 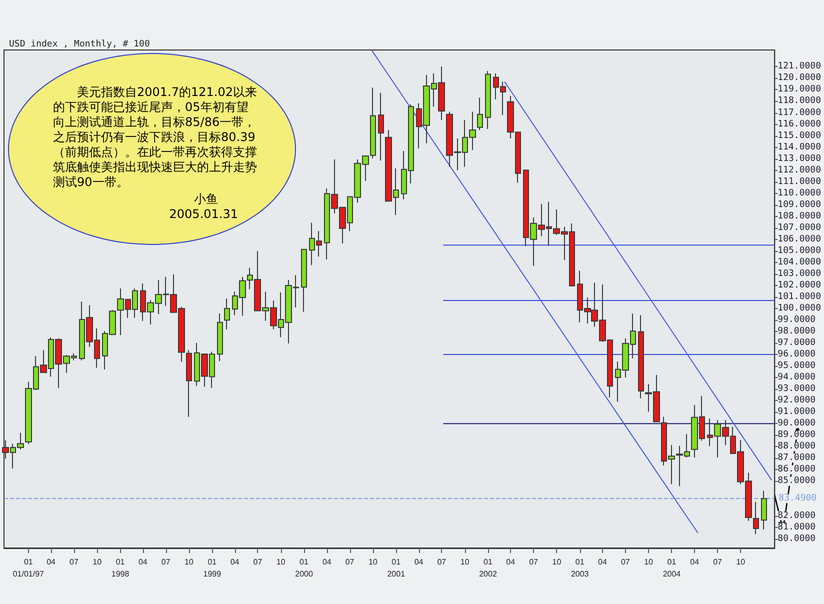 What do you see at coordinates (120, 568) in the screenshot?
I see `x-tick-label: 01 1998` at bounding box center [120, 568].